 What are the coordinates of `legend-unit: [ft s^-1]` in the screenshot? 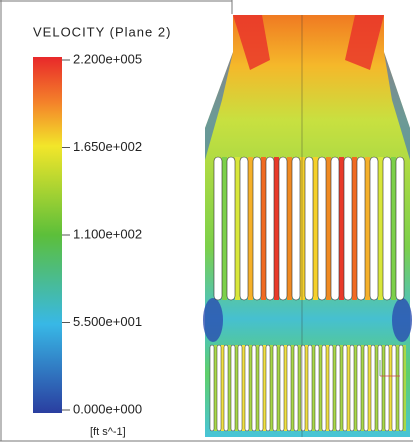 It's located at (108, 432).